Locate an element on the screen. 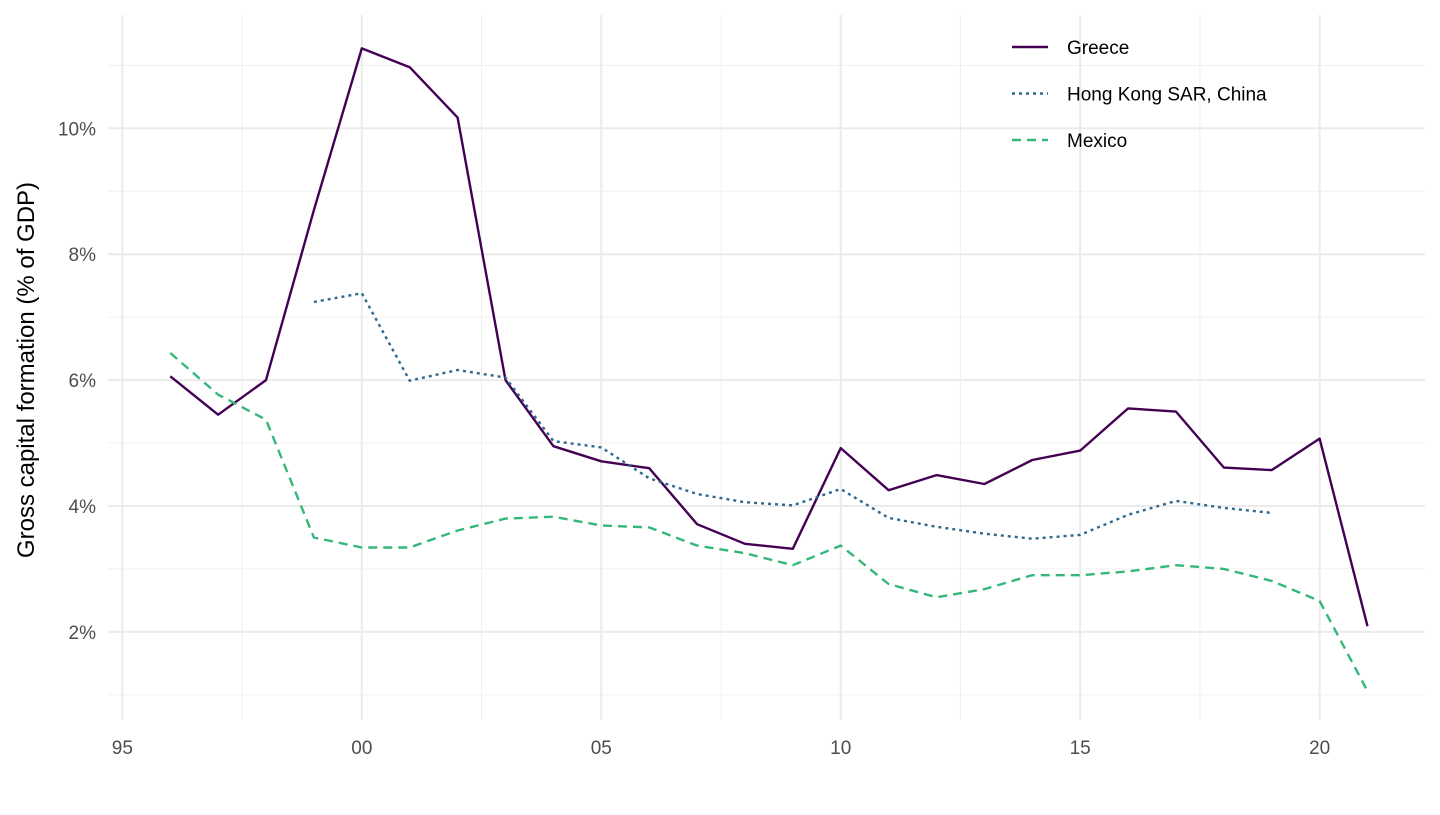 The height and width of the screenshot is (815, 1440). x-tick-label: 20 is located at coordinates (1319, 748).